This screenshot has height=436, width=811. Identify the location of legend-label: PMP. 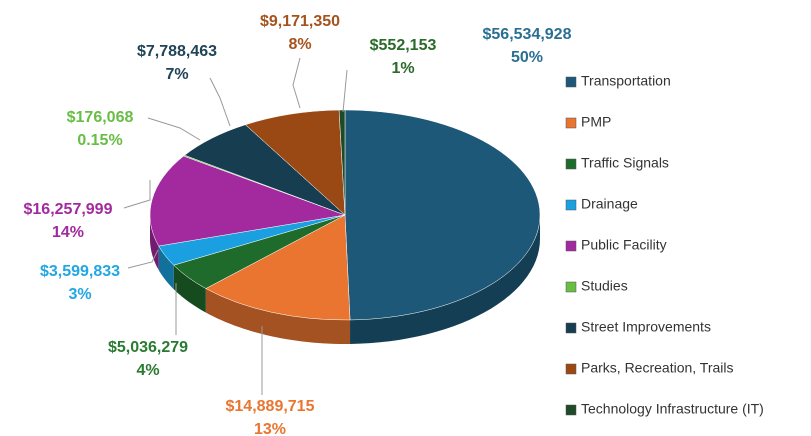
(596, 122).